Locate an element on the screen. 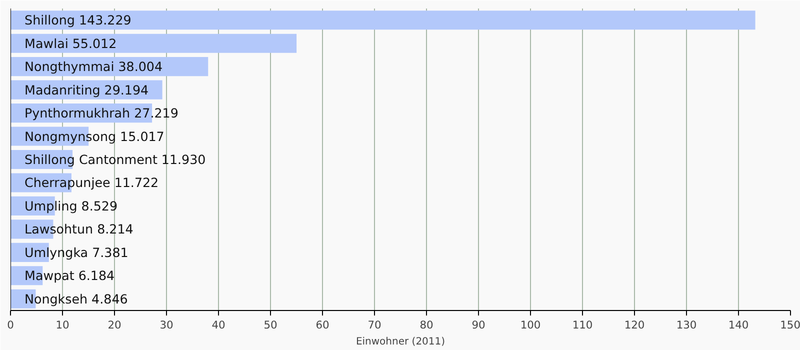 This screenshot has height=350, width=800. category-label: Nongthymmai 38.004 is located at coordinates (93, 66).